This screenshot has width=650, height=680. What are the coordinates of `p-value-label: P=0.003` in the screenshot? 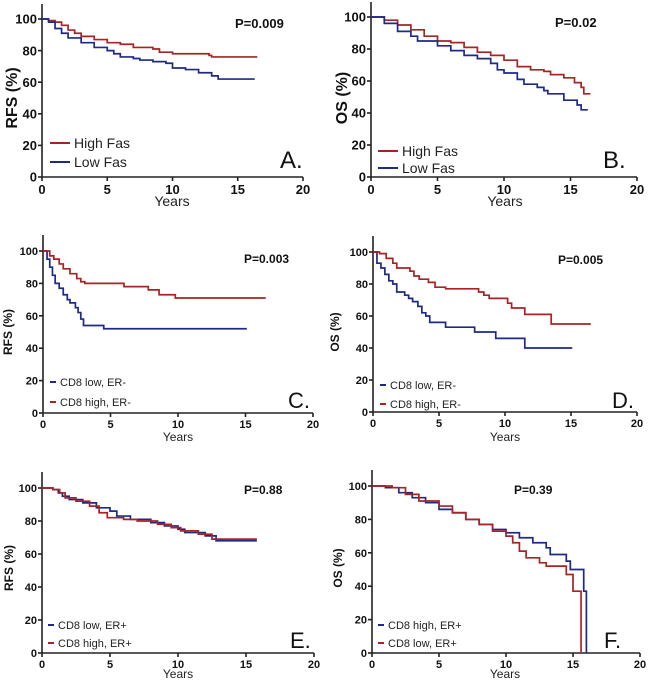 It's located at (266, 259).